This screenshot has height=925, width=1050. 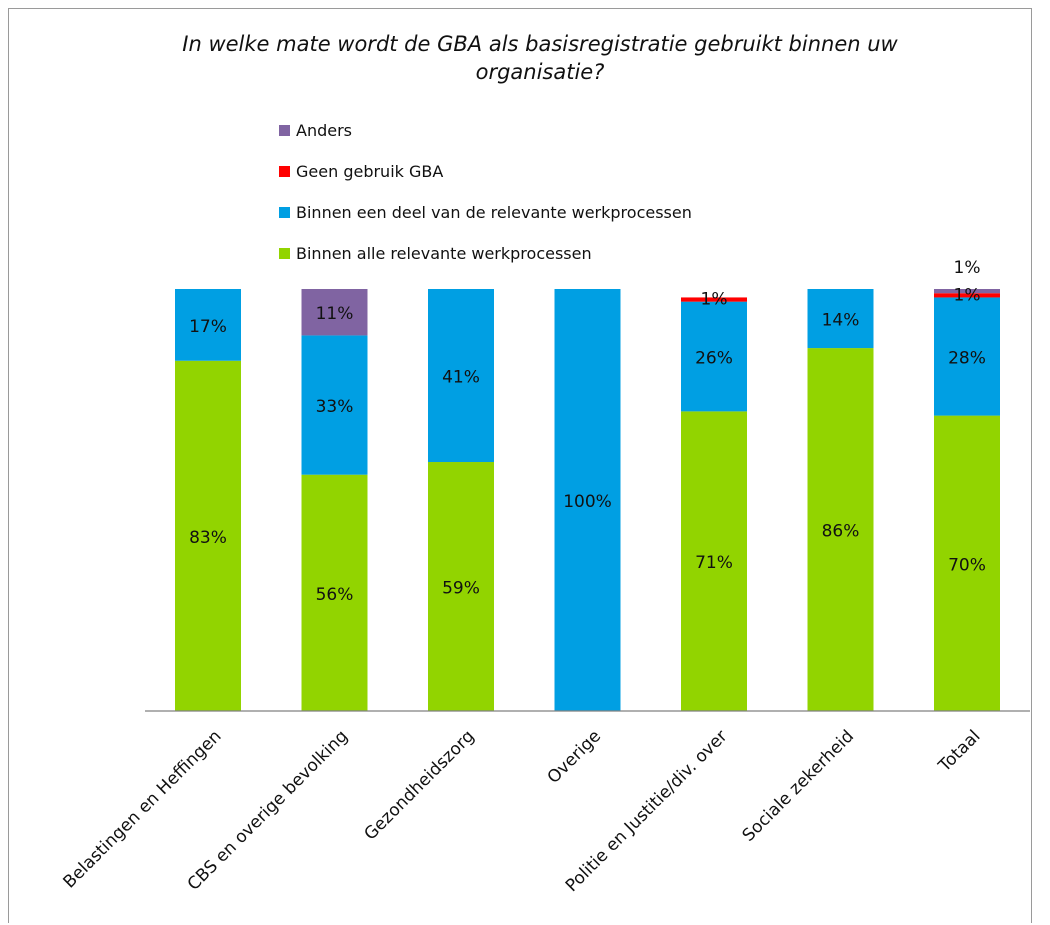 What do you see at coordinates (324, 130) in the screenshot?
I see `legend-label: Anders` at bounding box center [324, 130].